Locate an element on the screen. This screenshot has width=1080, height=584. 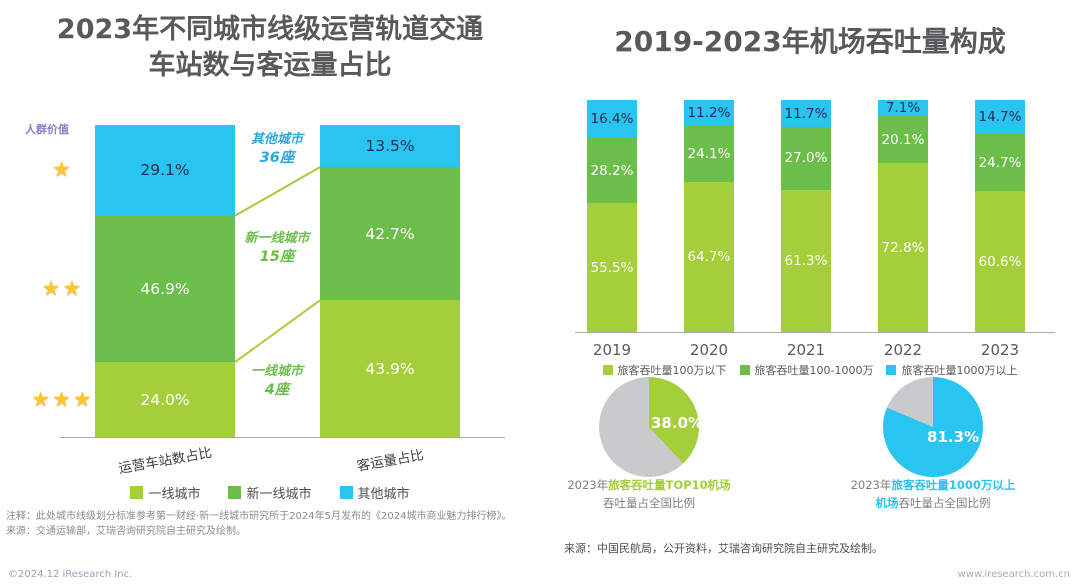
segment-旅客吞吐量100万以下: 55.5% is located at coordinates (612, 267).